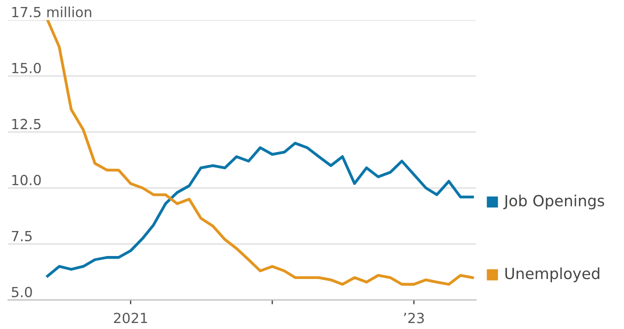 The image size is (624, 329). What do you see at coordinates (22, 292) in the screenshot?
I see `y-tick-label: 5.0` at bounding box center [22, 292].